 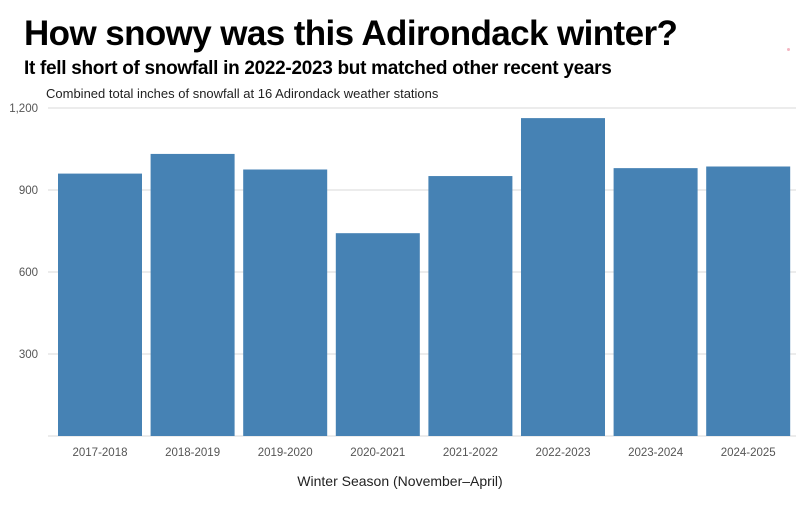 I want to click on y-tick-label: 1,200, so click(x=23, y=109).